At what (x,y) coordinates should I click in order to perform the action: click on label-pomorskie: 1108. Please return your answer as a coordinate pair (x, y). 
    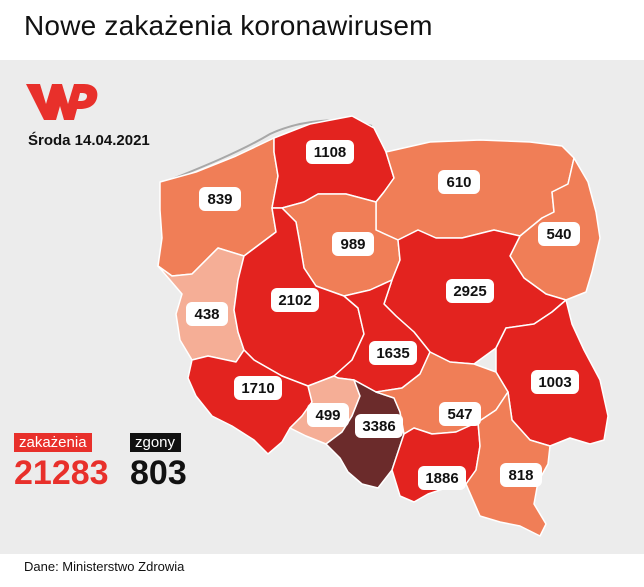
    Looking at the image, I should click on (330, 152).